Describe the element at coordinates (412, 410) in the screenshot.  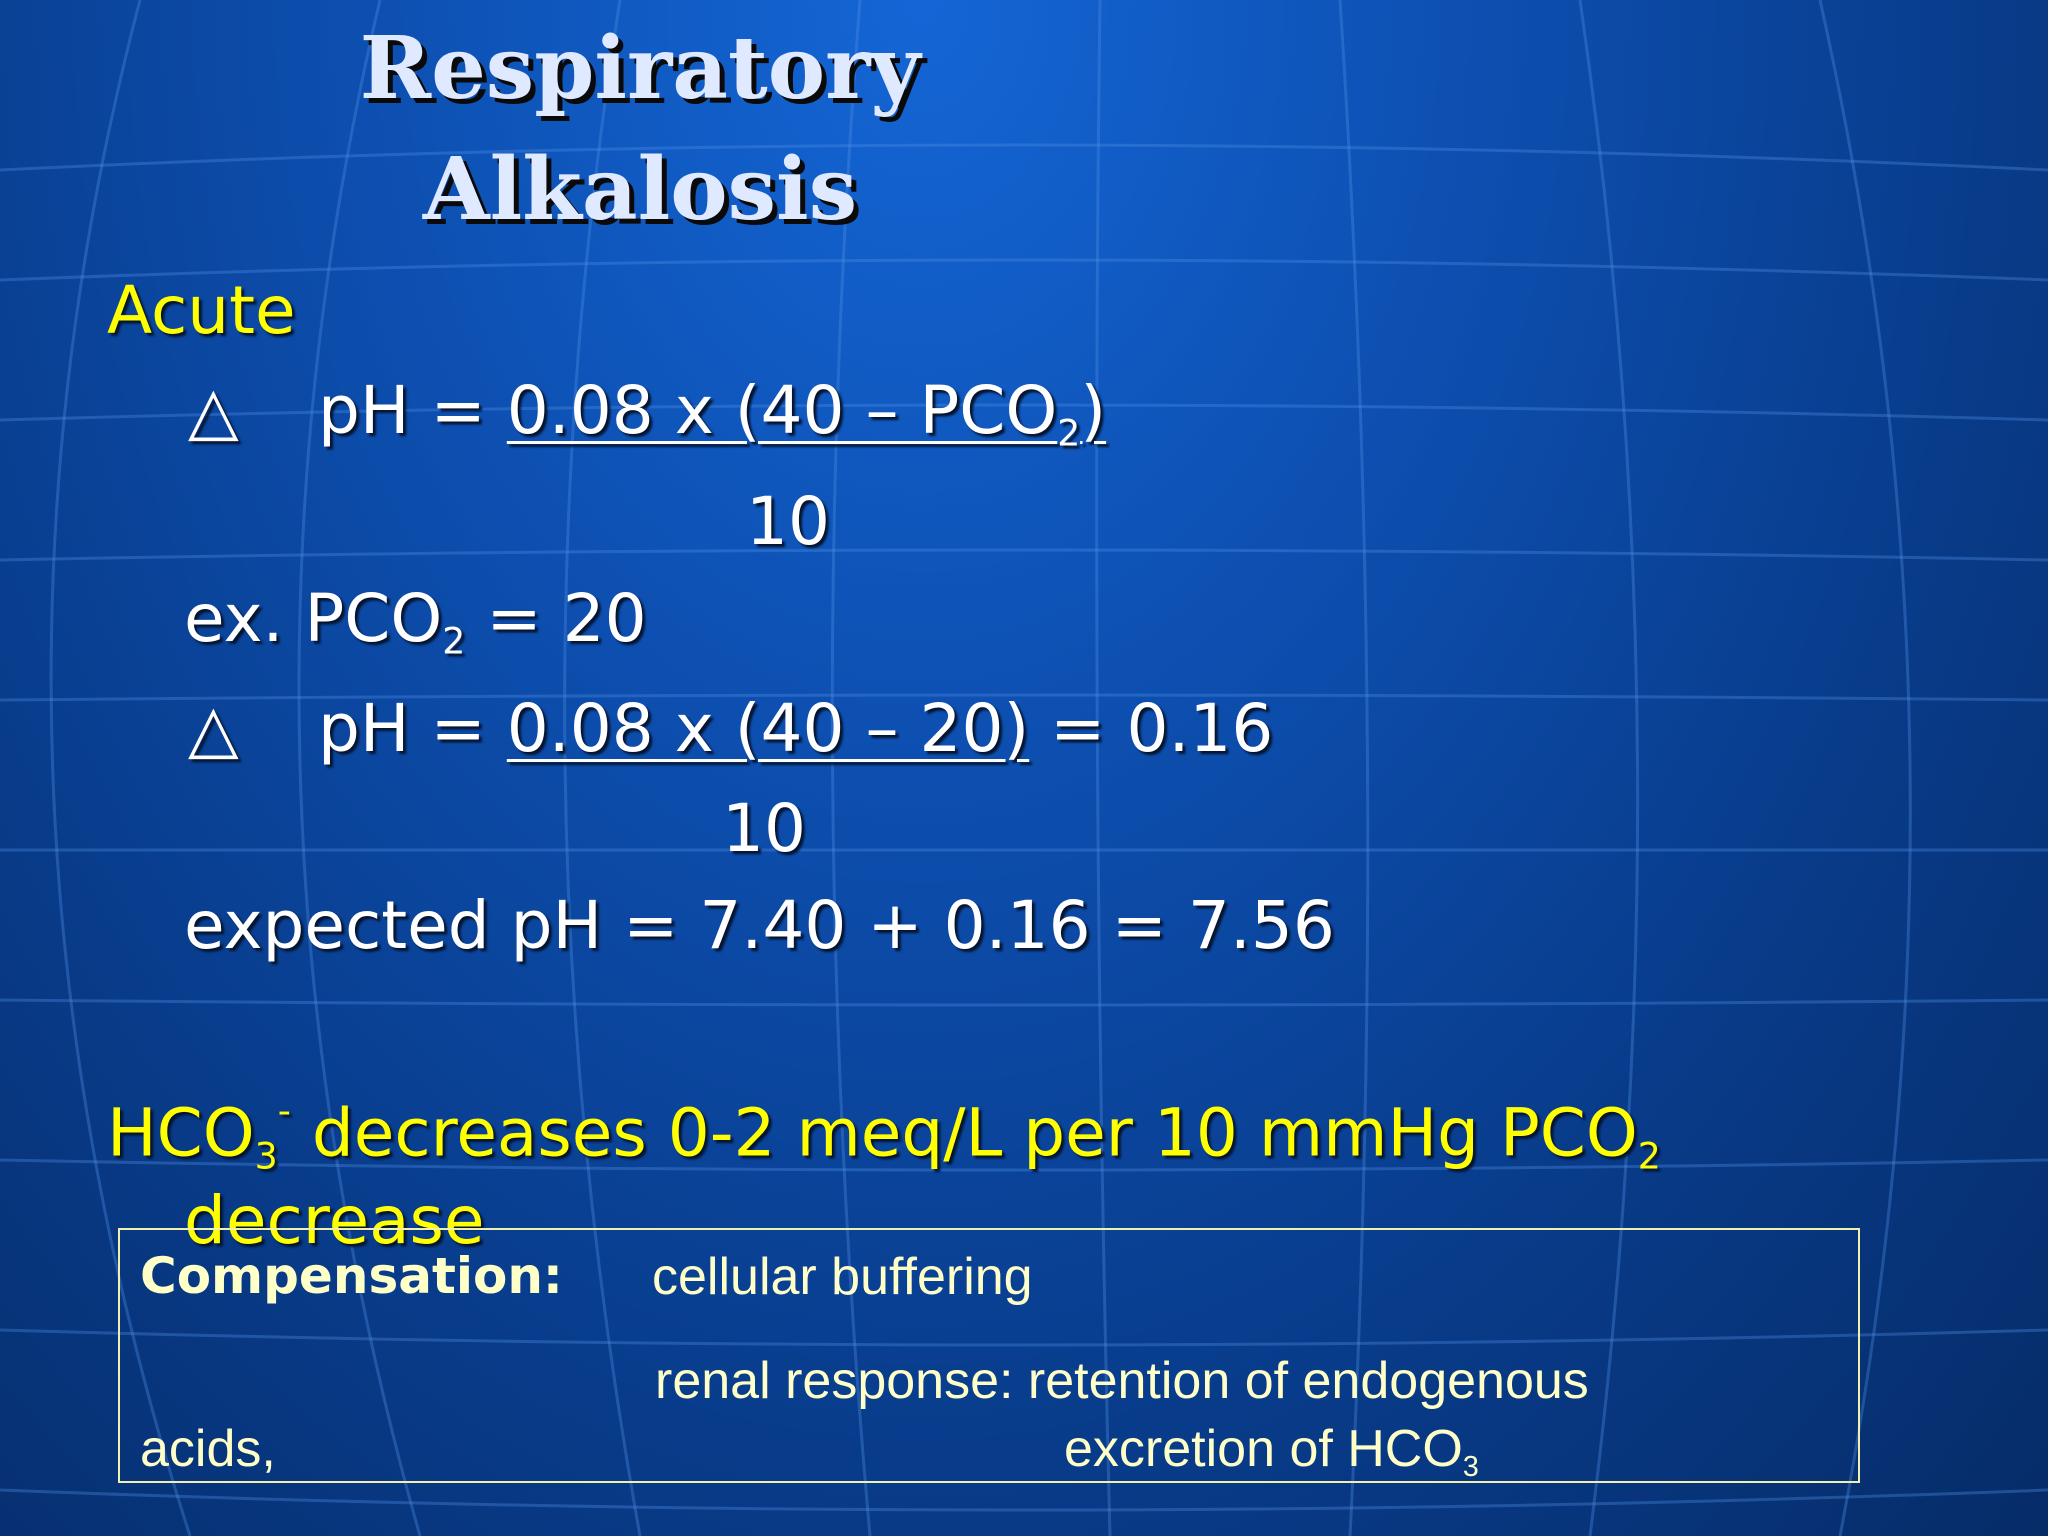
I see `eq1-lhs: pH =` at that location.